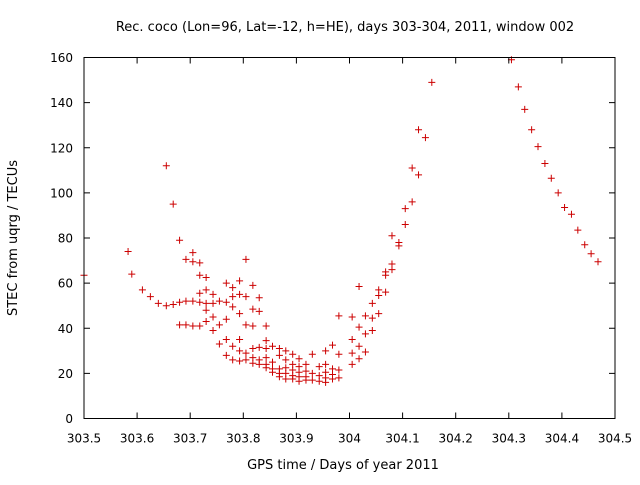 The width and height of the screenshot is (640, 485). What do you see at coordinates (61, 193) in the screenshot?
I see `y-tick-label: 100` at bounding box center [61, 193].